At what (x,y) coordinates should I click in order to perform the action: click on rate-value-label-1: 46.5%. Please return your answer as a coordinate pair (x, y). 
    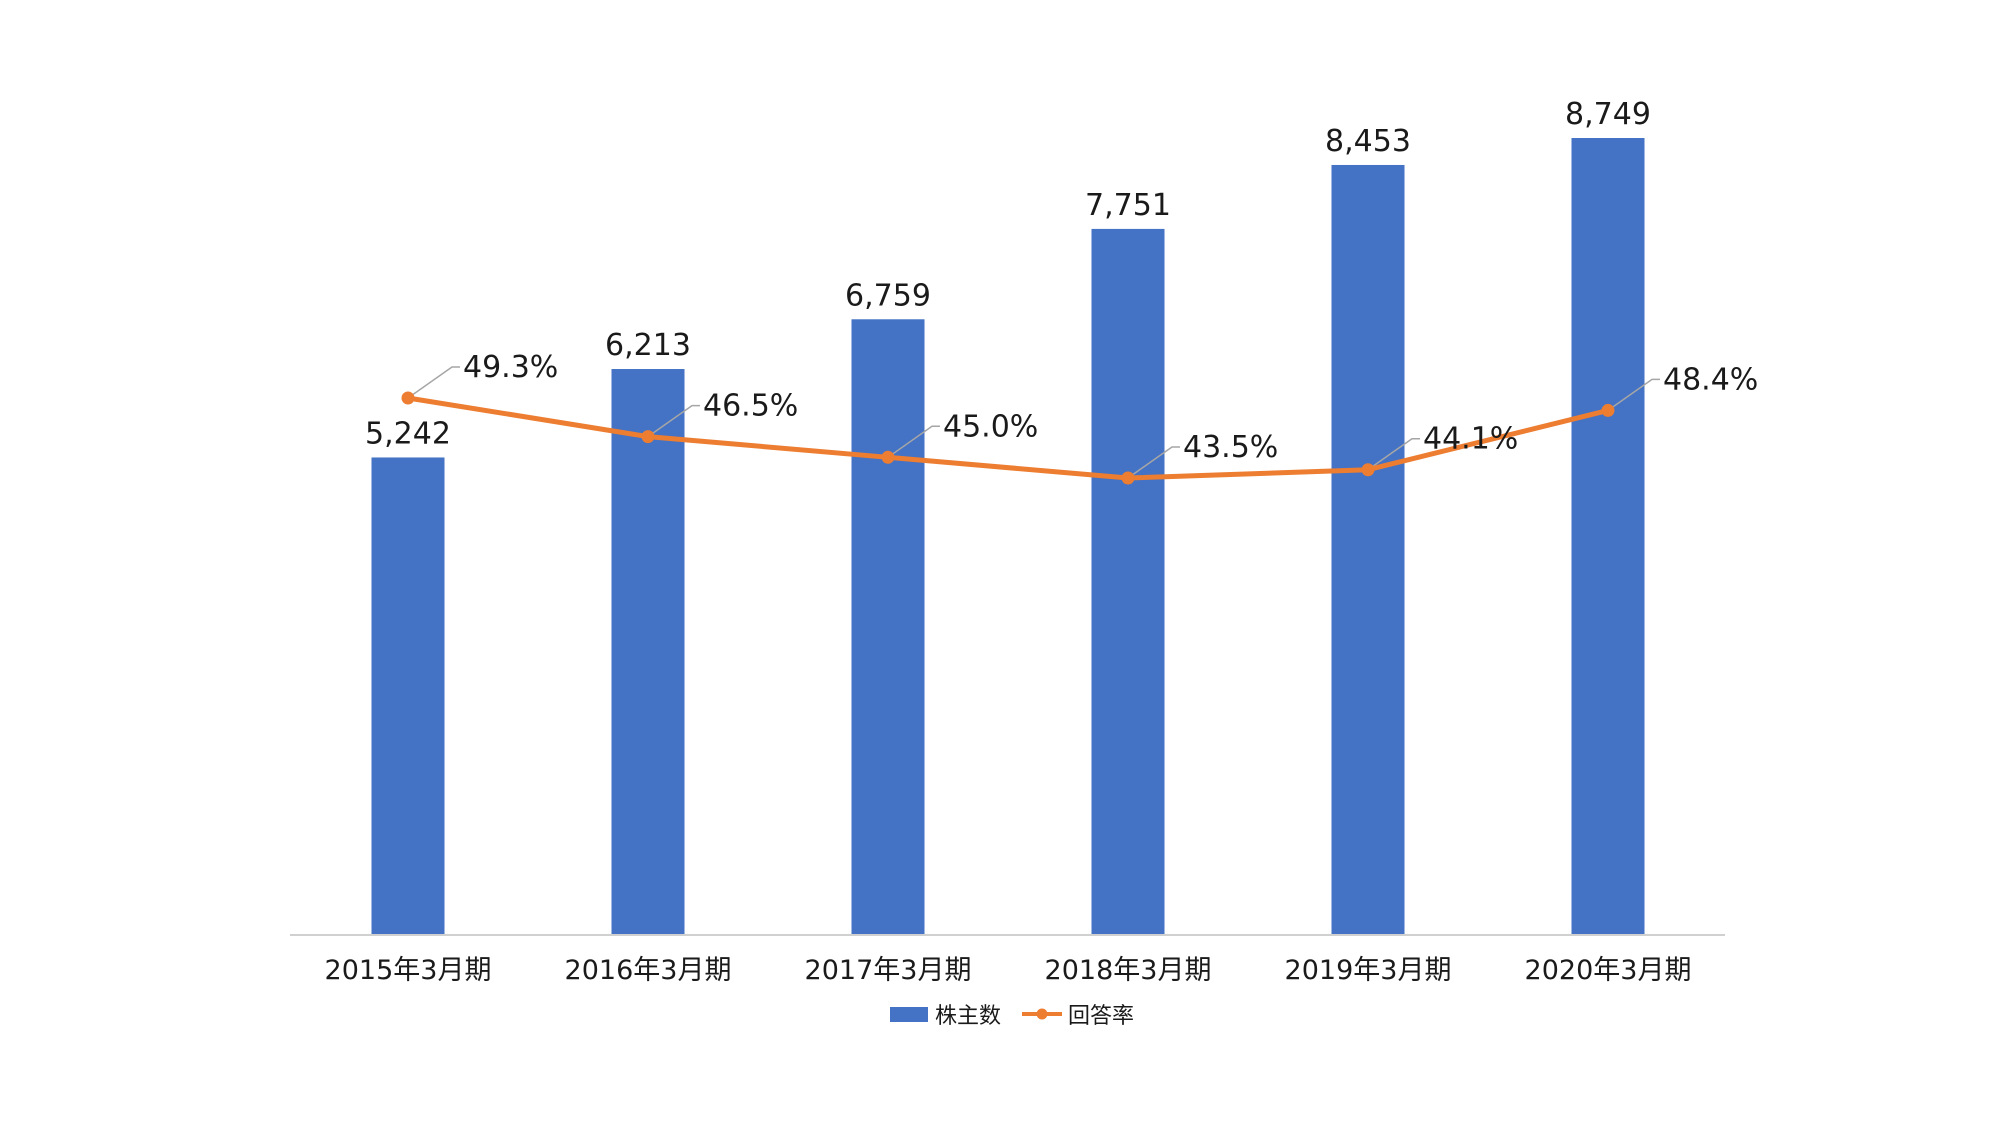
    Looking at the image, I should click on (750, 406).